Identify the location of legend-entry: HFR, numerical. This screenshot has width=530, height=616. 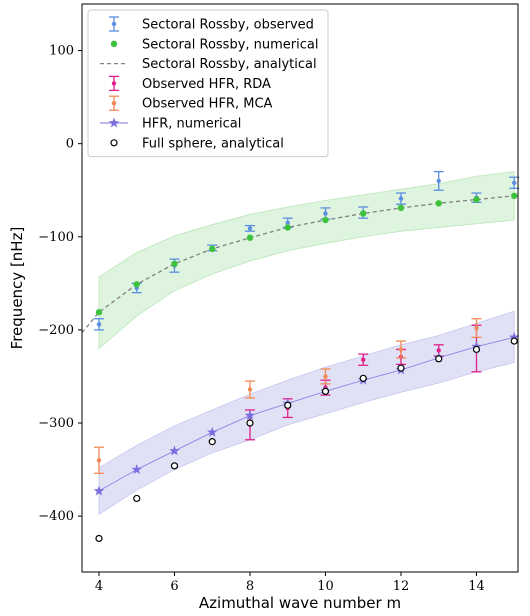
(170, 124).